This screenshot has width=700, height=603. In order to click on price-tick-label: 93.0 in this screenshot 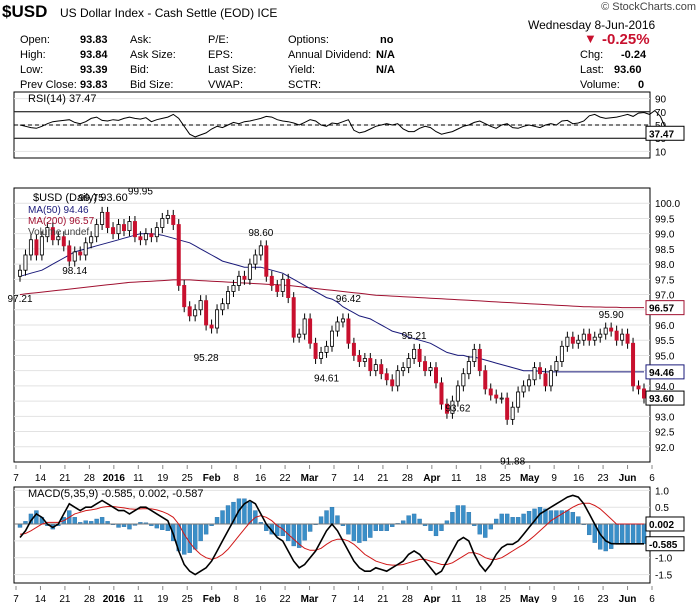, I will do `click(665, 417)`.